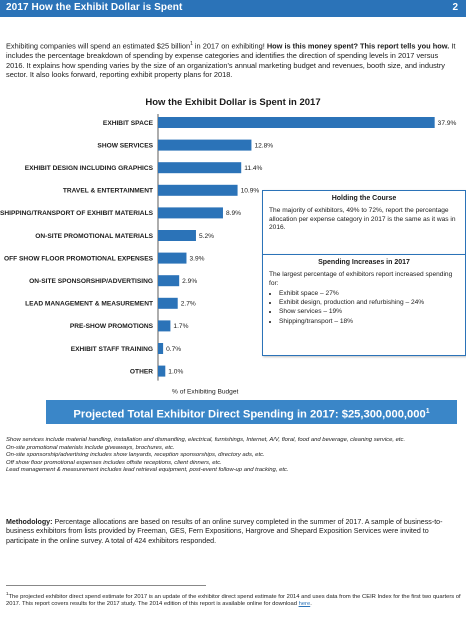 This screenshot has width=466, height=621. I want to click on value-label: 8.9%, so click(233, 213).